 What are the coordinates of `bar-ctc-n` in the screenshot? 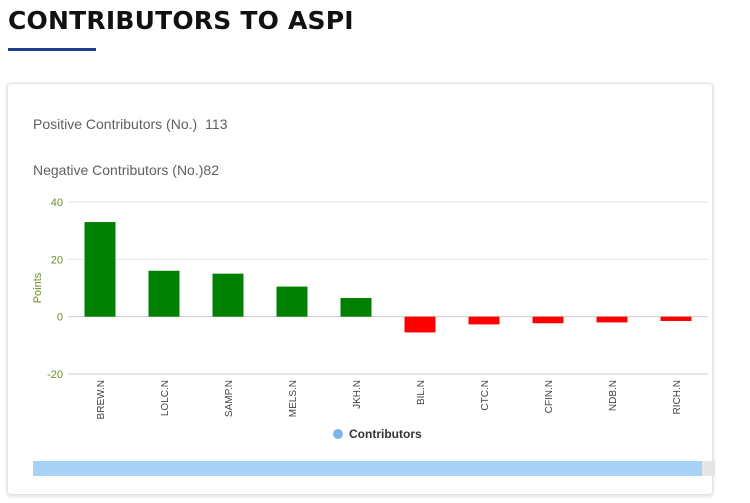 It's located at (484, 320).